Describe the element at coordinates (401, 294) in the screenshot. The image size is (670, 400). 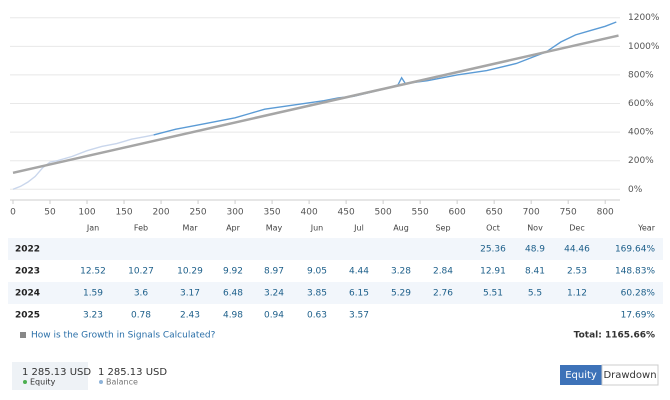
I see `cell: 5.29` at that location.